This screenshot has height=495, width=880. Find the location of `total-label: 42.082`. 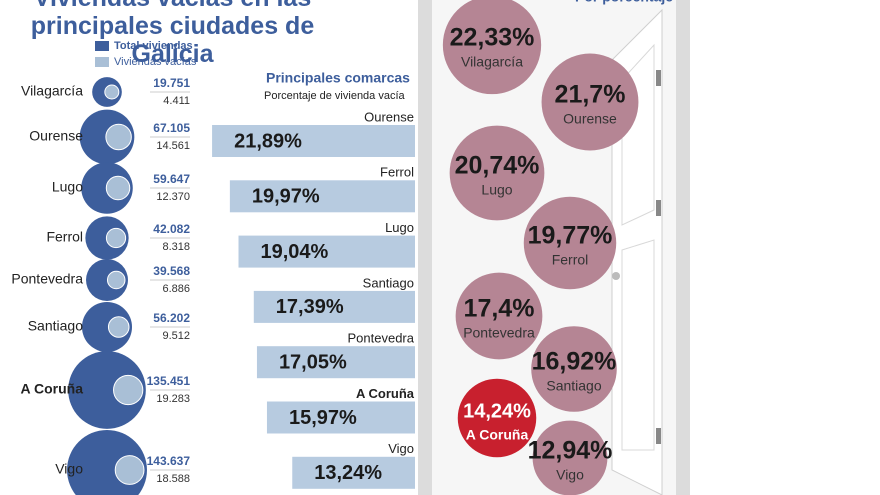

total-label: 42.082 is located at coordinates (171, 229).